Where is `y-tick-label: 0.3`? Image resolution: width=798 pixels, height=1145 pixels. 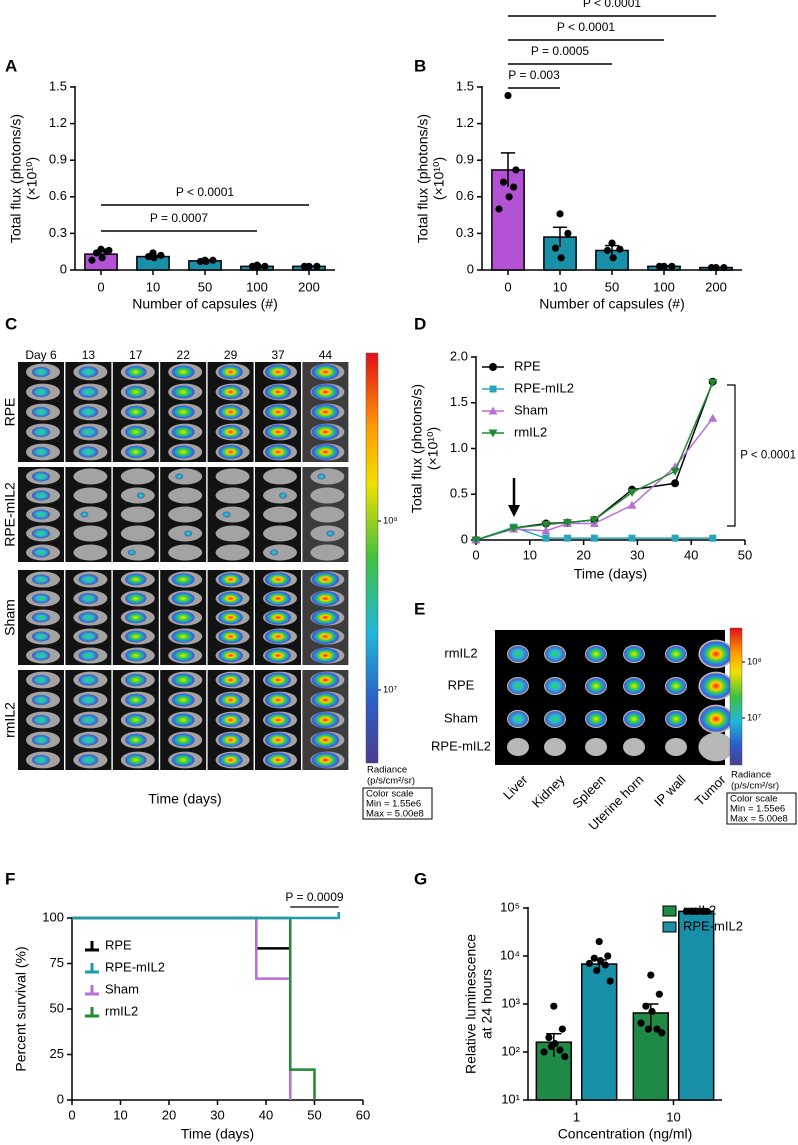 y-tick-label: 0.3 is located at coordinates (58, 232).